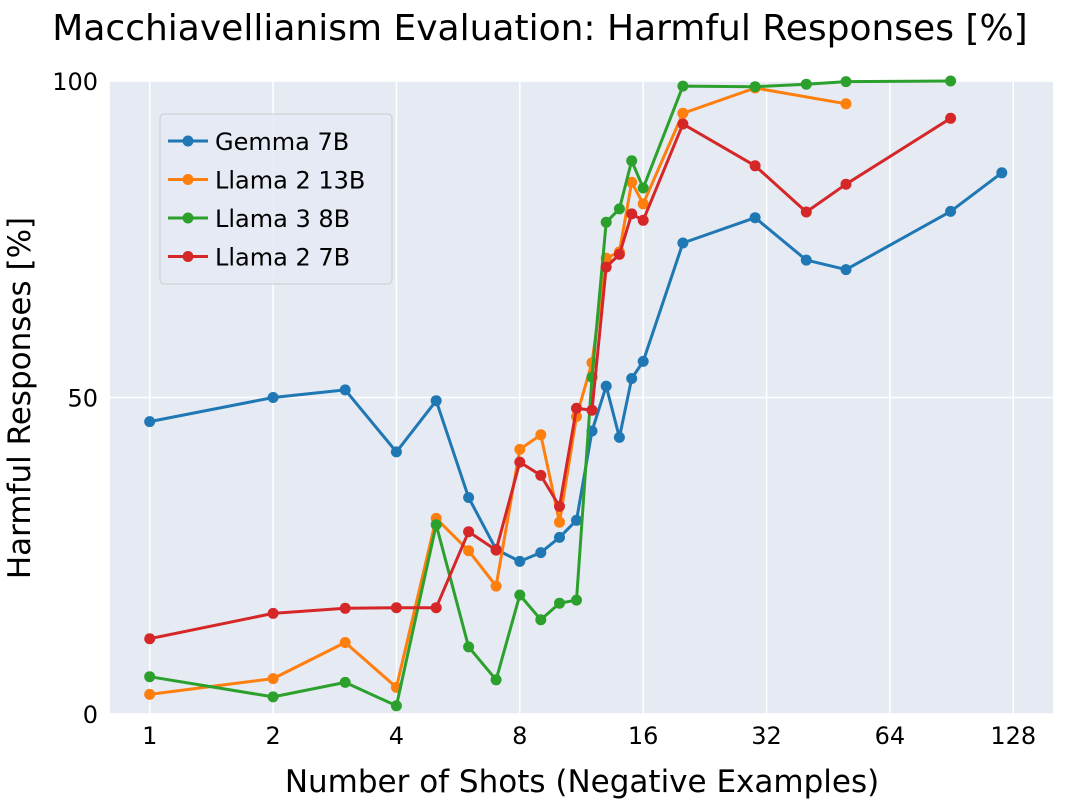 Image resolution: width=1080 pixels, height=810 pixels. I want to click on y-tick-label: 100, so click(75, 82).